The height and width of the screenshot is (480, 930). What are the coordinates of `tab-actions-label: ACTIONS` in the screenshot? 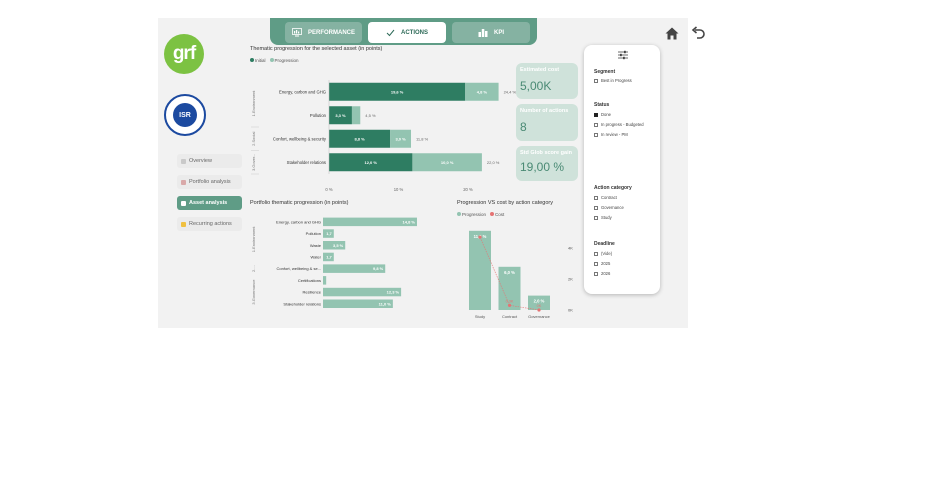 It's located at (414, 32).